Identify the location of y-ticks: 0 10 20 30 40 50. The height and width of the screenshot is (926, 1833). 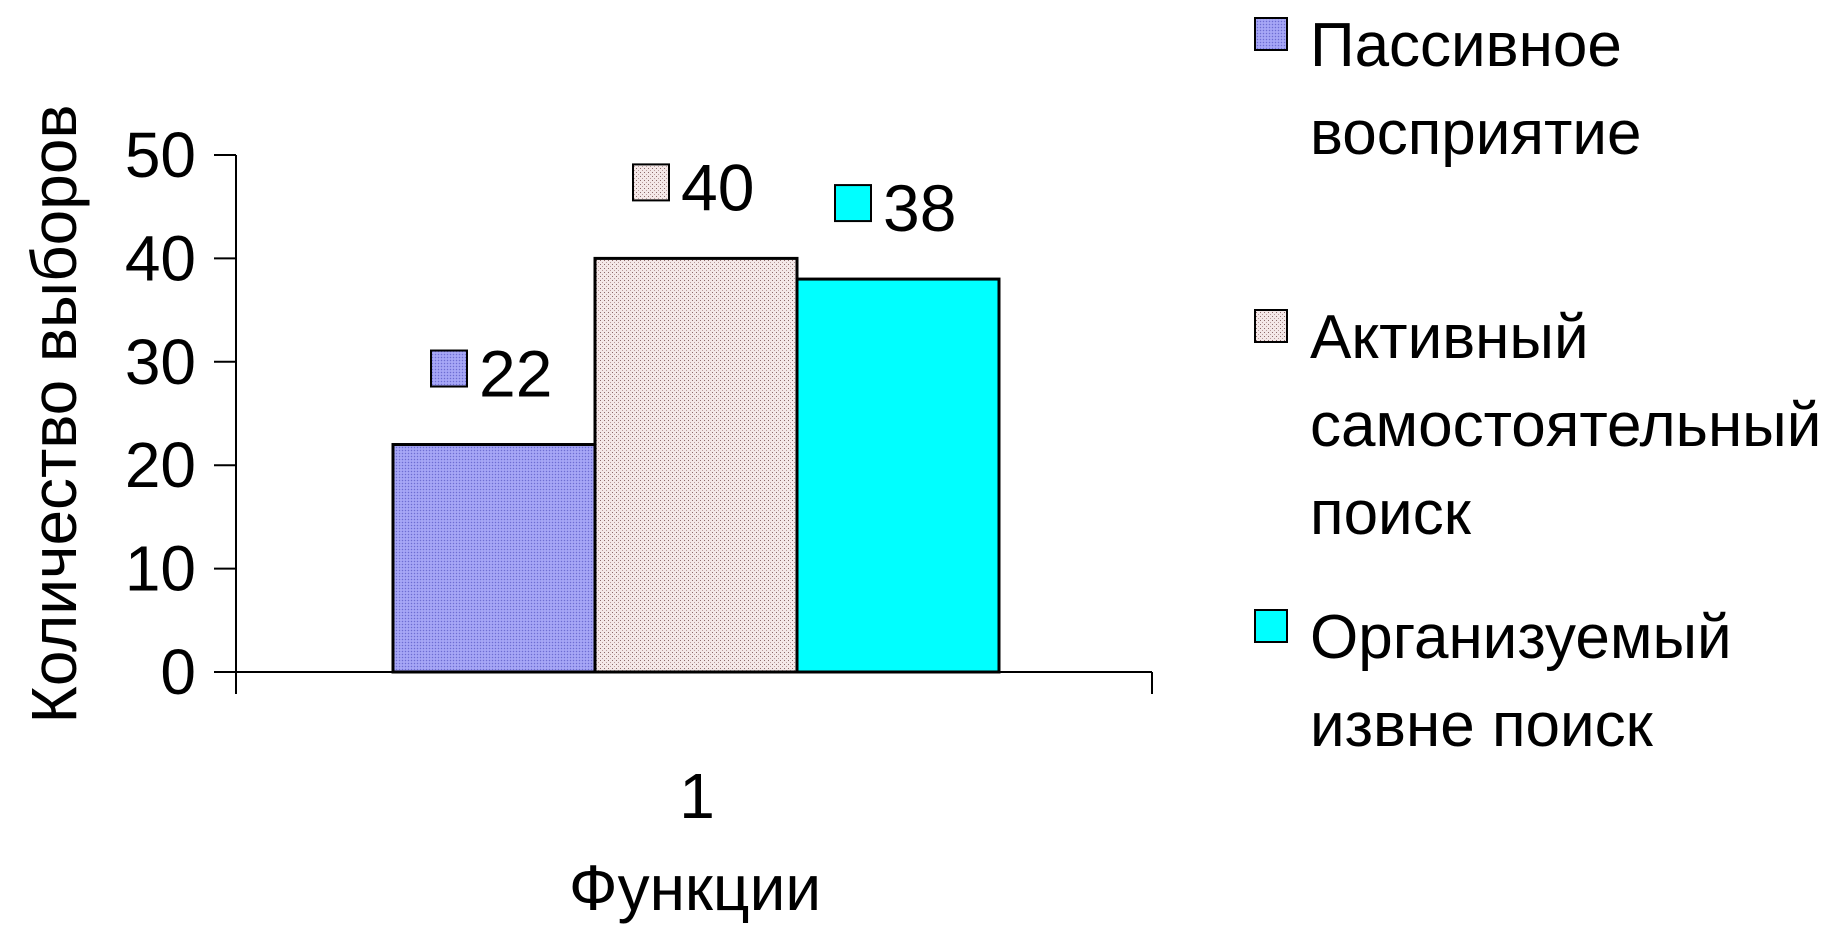
(180, 413).